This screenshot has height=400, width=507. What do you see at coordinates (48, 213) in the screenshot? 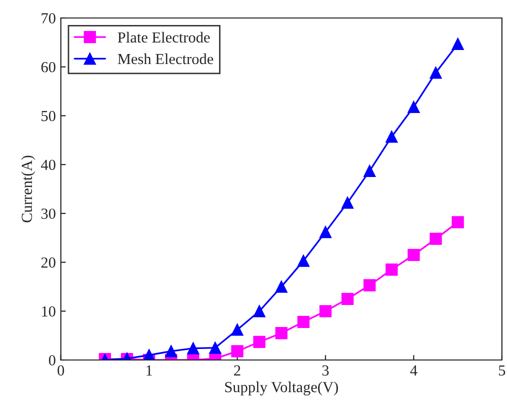
I see `y-tick-label: 30` at bounding box center [48, 213].